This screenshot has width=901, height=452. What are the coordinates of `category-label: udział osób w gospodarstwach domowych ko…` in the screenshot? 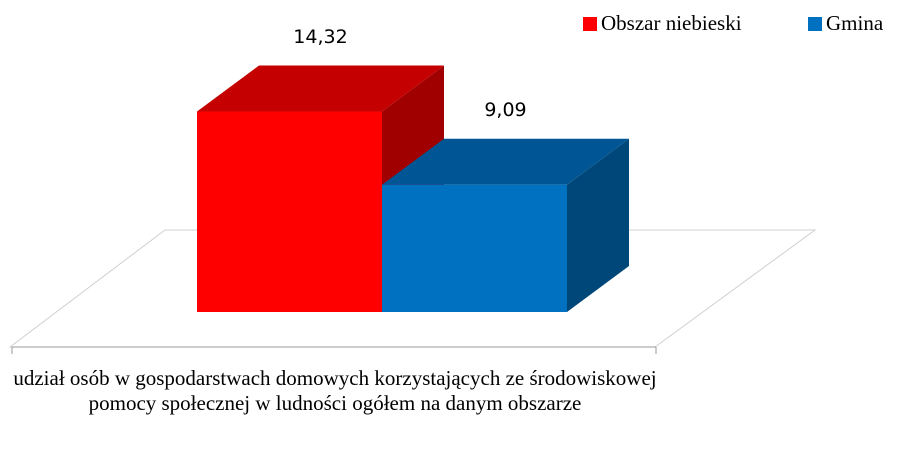 It's located at (335, 390).